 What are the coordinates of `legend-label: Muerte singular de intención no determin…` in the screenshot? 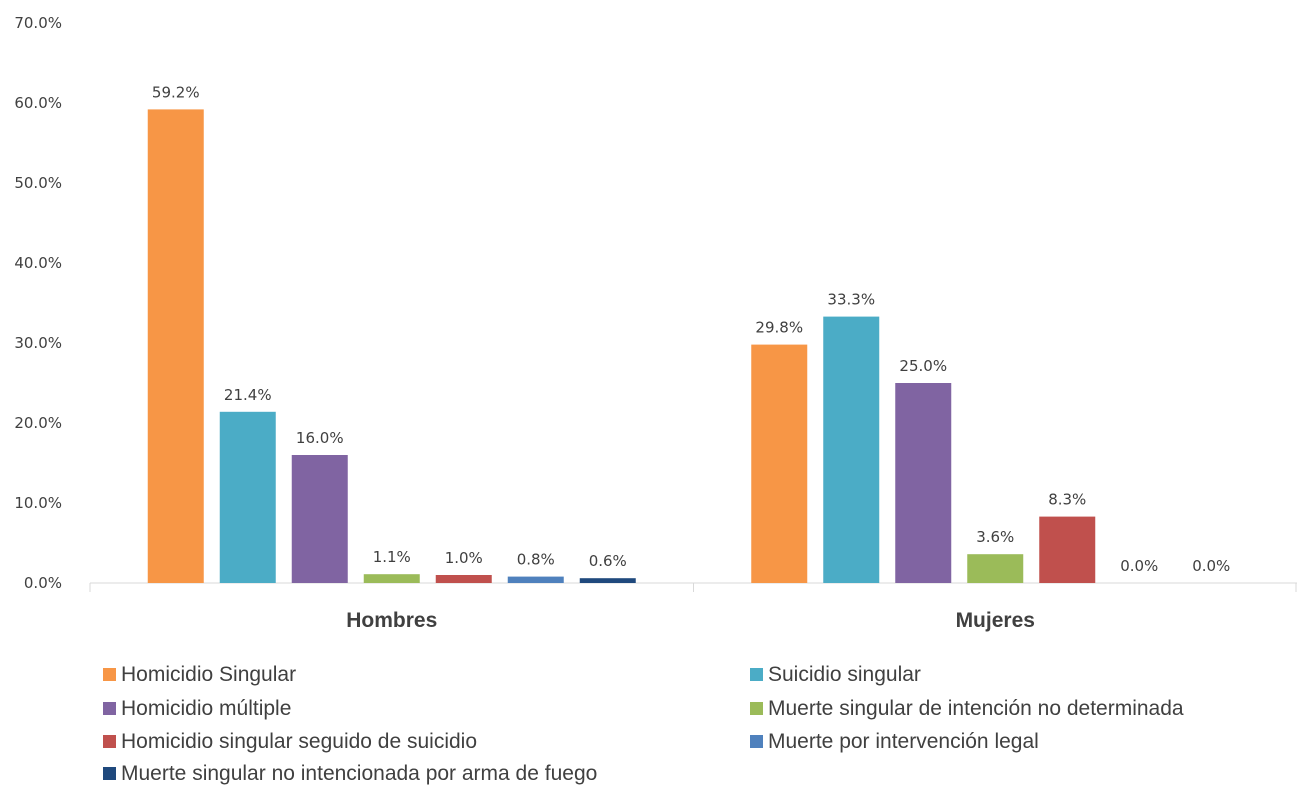 It's located at (976, 708).